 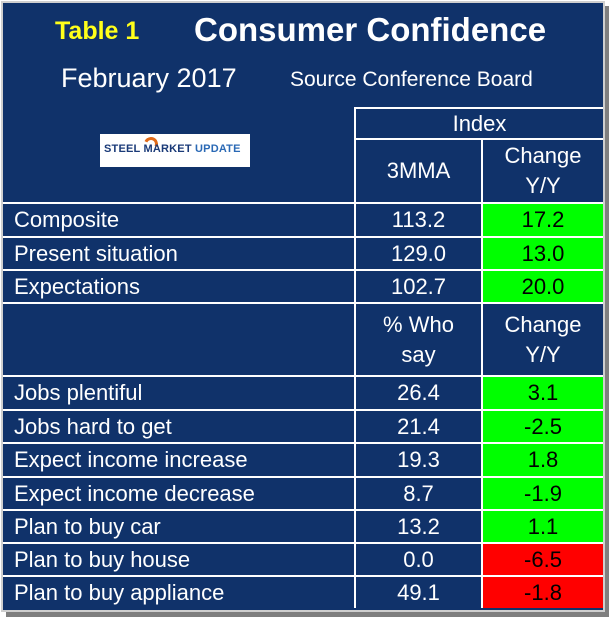 What do you see at coordinates (131, 459) in the screenshot?
I see `row-label: Expect income increase` at bounding box center [131, 459].